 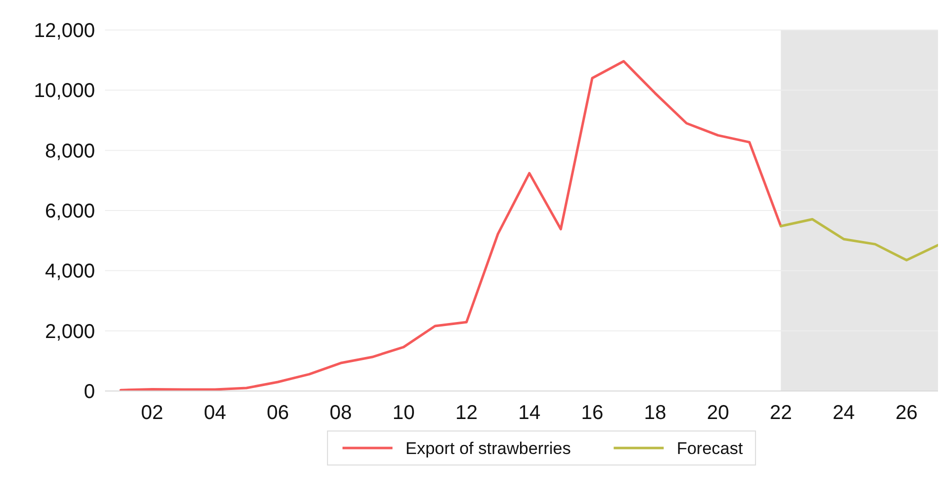 I want to click on x-tick-label: 26, so click(x=906, y=413).